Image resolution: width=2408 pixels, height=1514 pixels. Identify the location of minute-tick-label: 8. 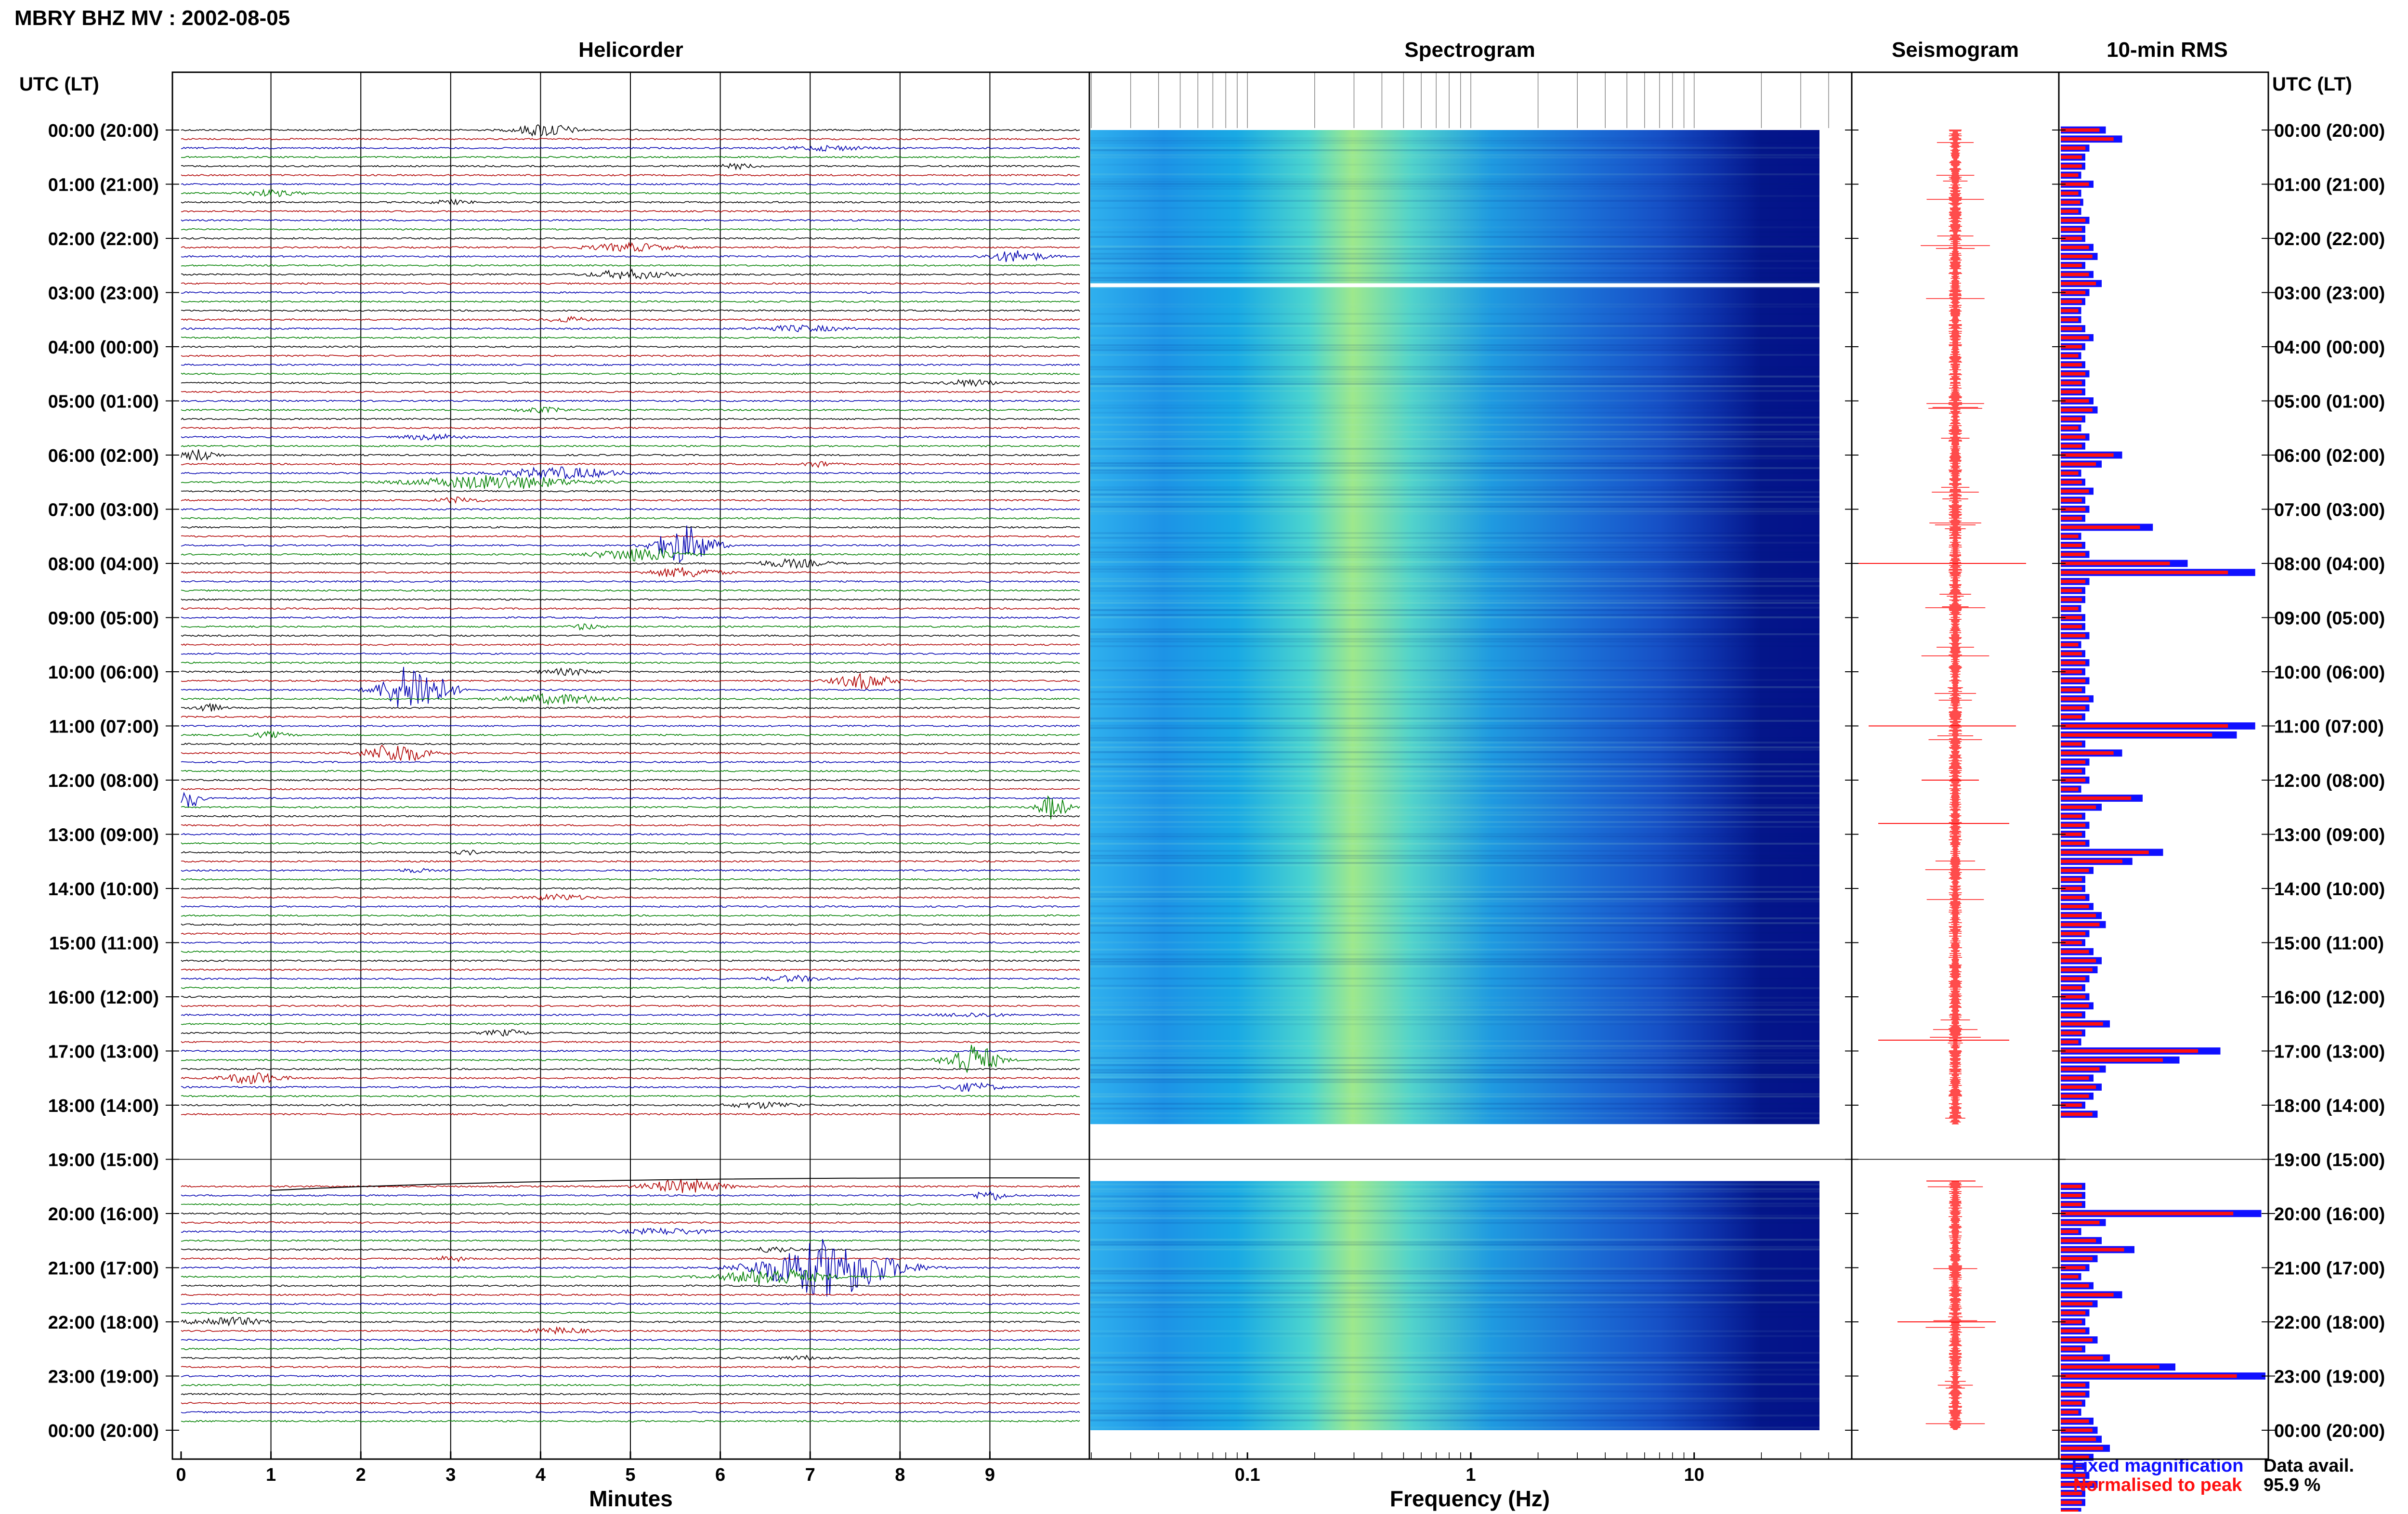
(900, 1475).